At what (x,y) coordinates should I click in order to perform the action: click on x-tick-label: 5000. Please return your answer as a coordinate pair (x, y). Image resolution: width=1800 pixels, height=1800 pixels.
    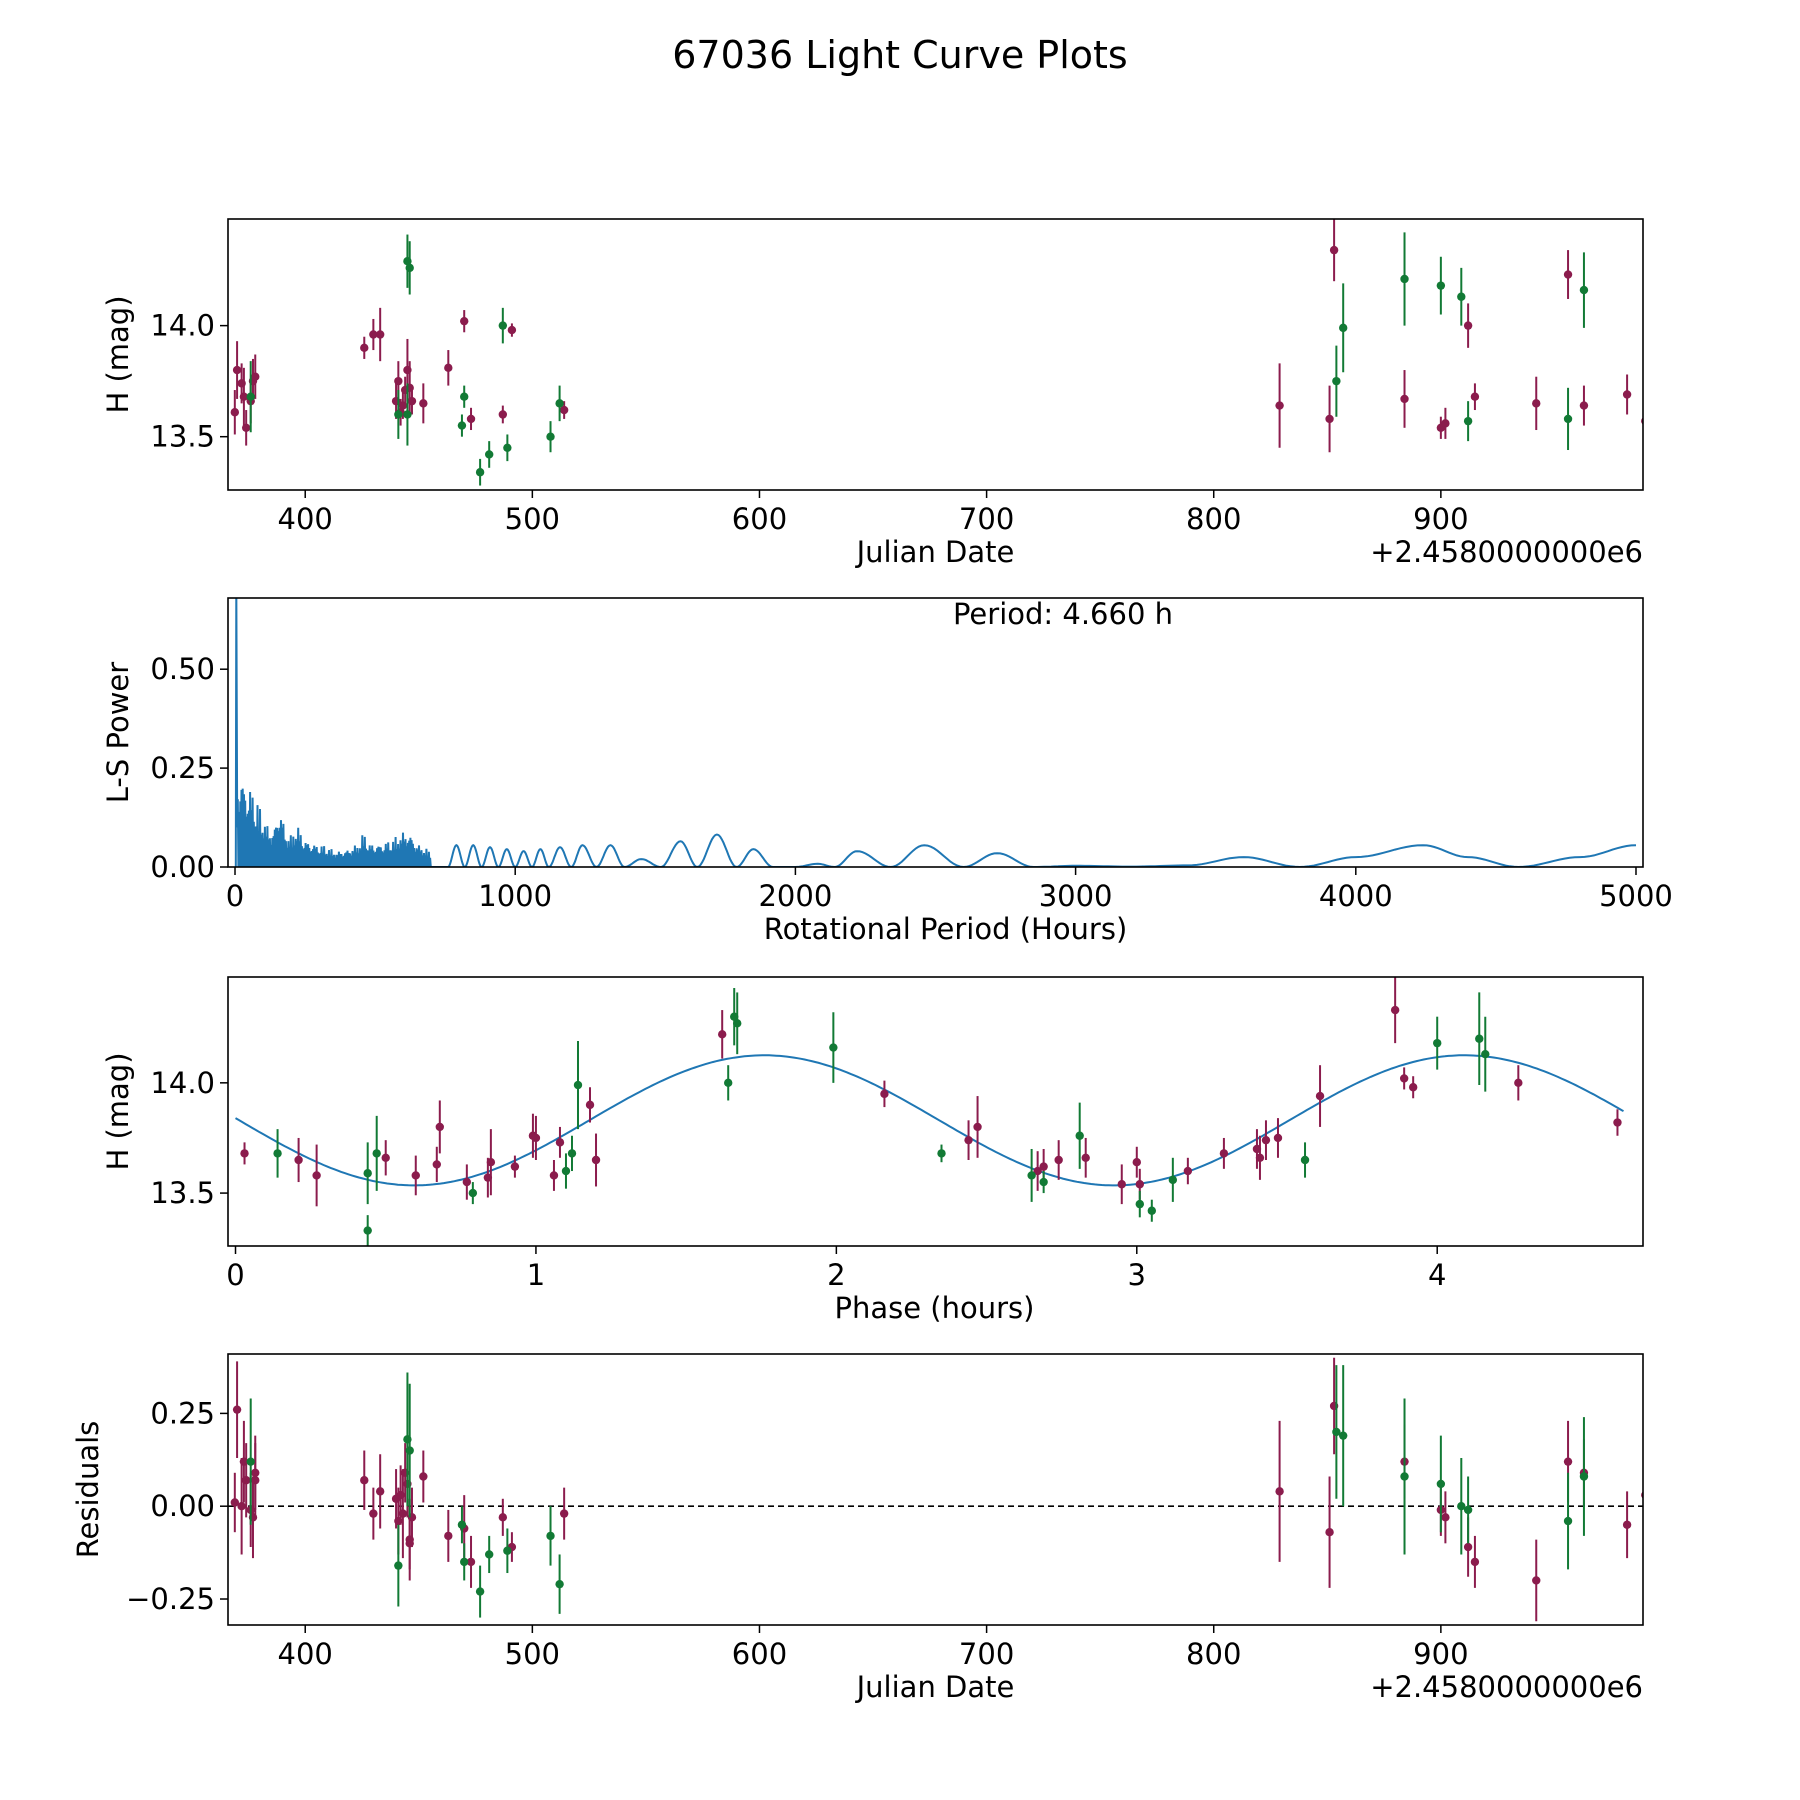
    Looking at the image, I should click on (1636, 896).